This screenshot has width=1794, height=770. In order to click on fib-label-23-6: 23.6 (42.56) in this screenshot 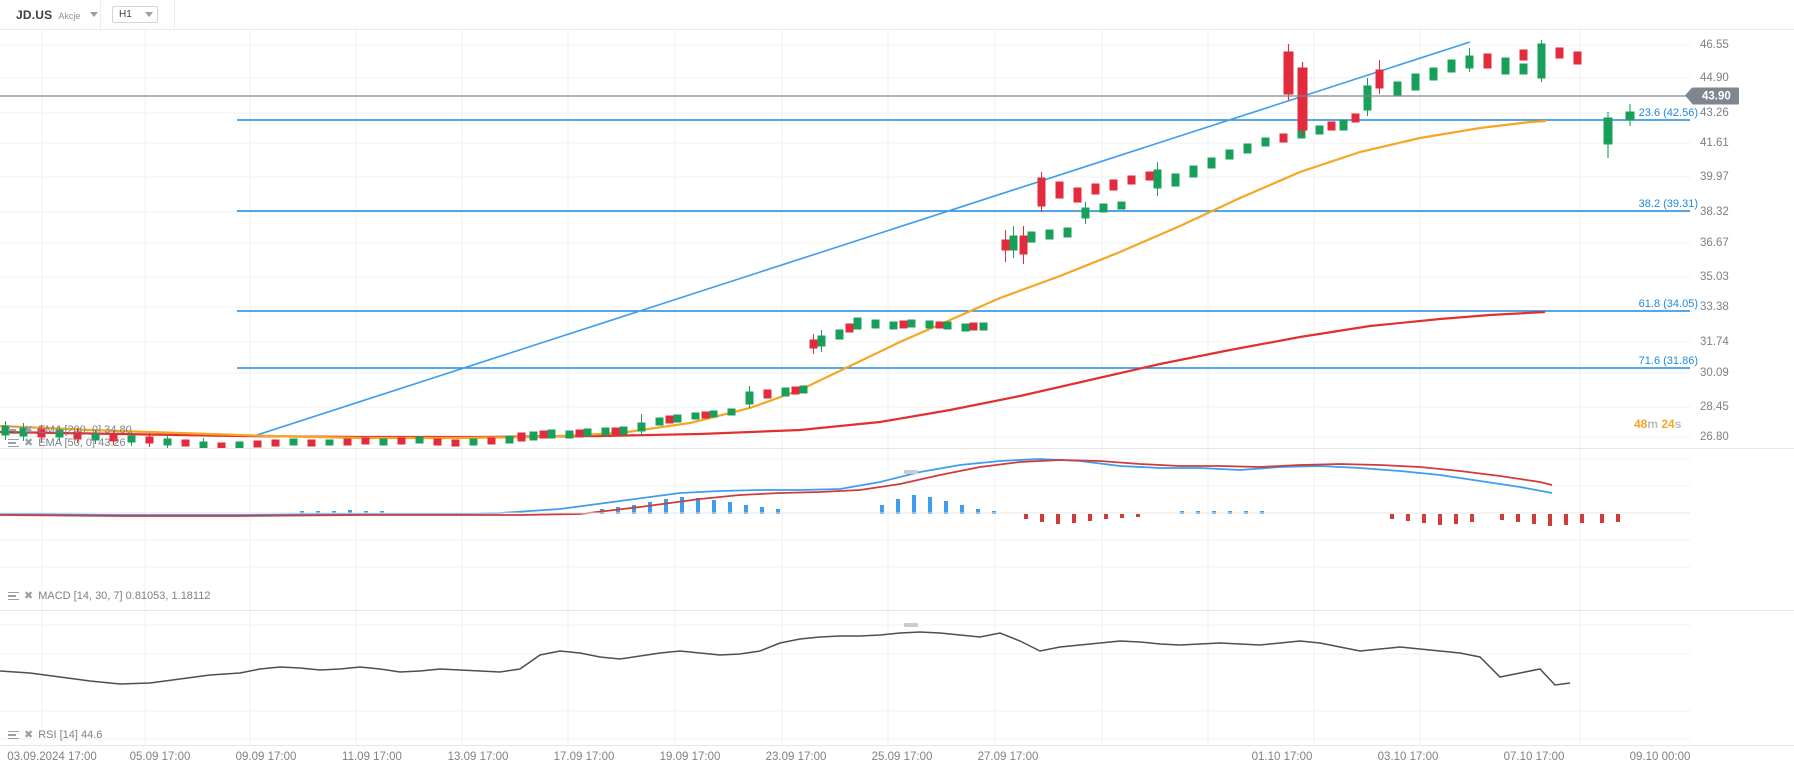, I will do `click(1668, 113)`.